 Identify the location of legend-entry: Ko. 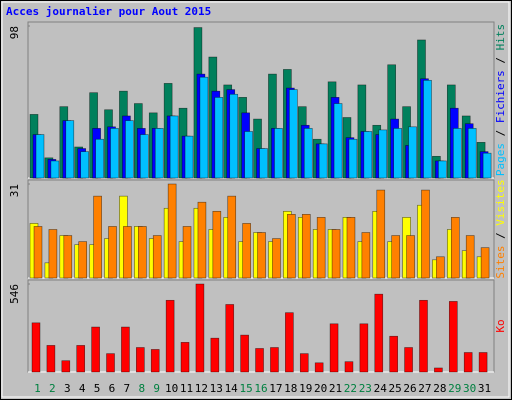
(500, 325).